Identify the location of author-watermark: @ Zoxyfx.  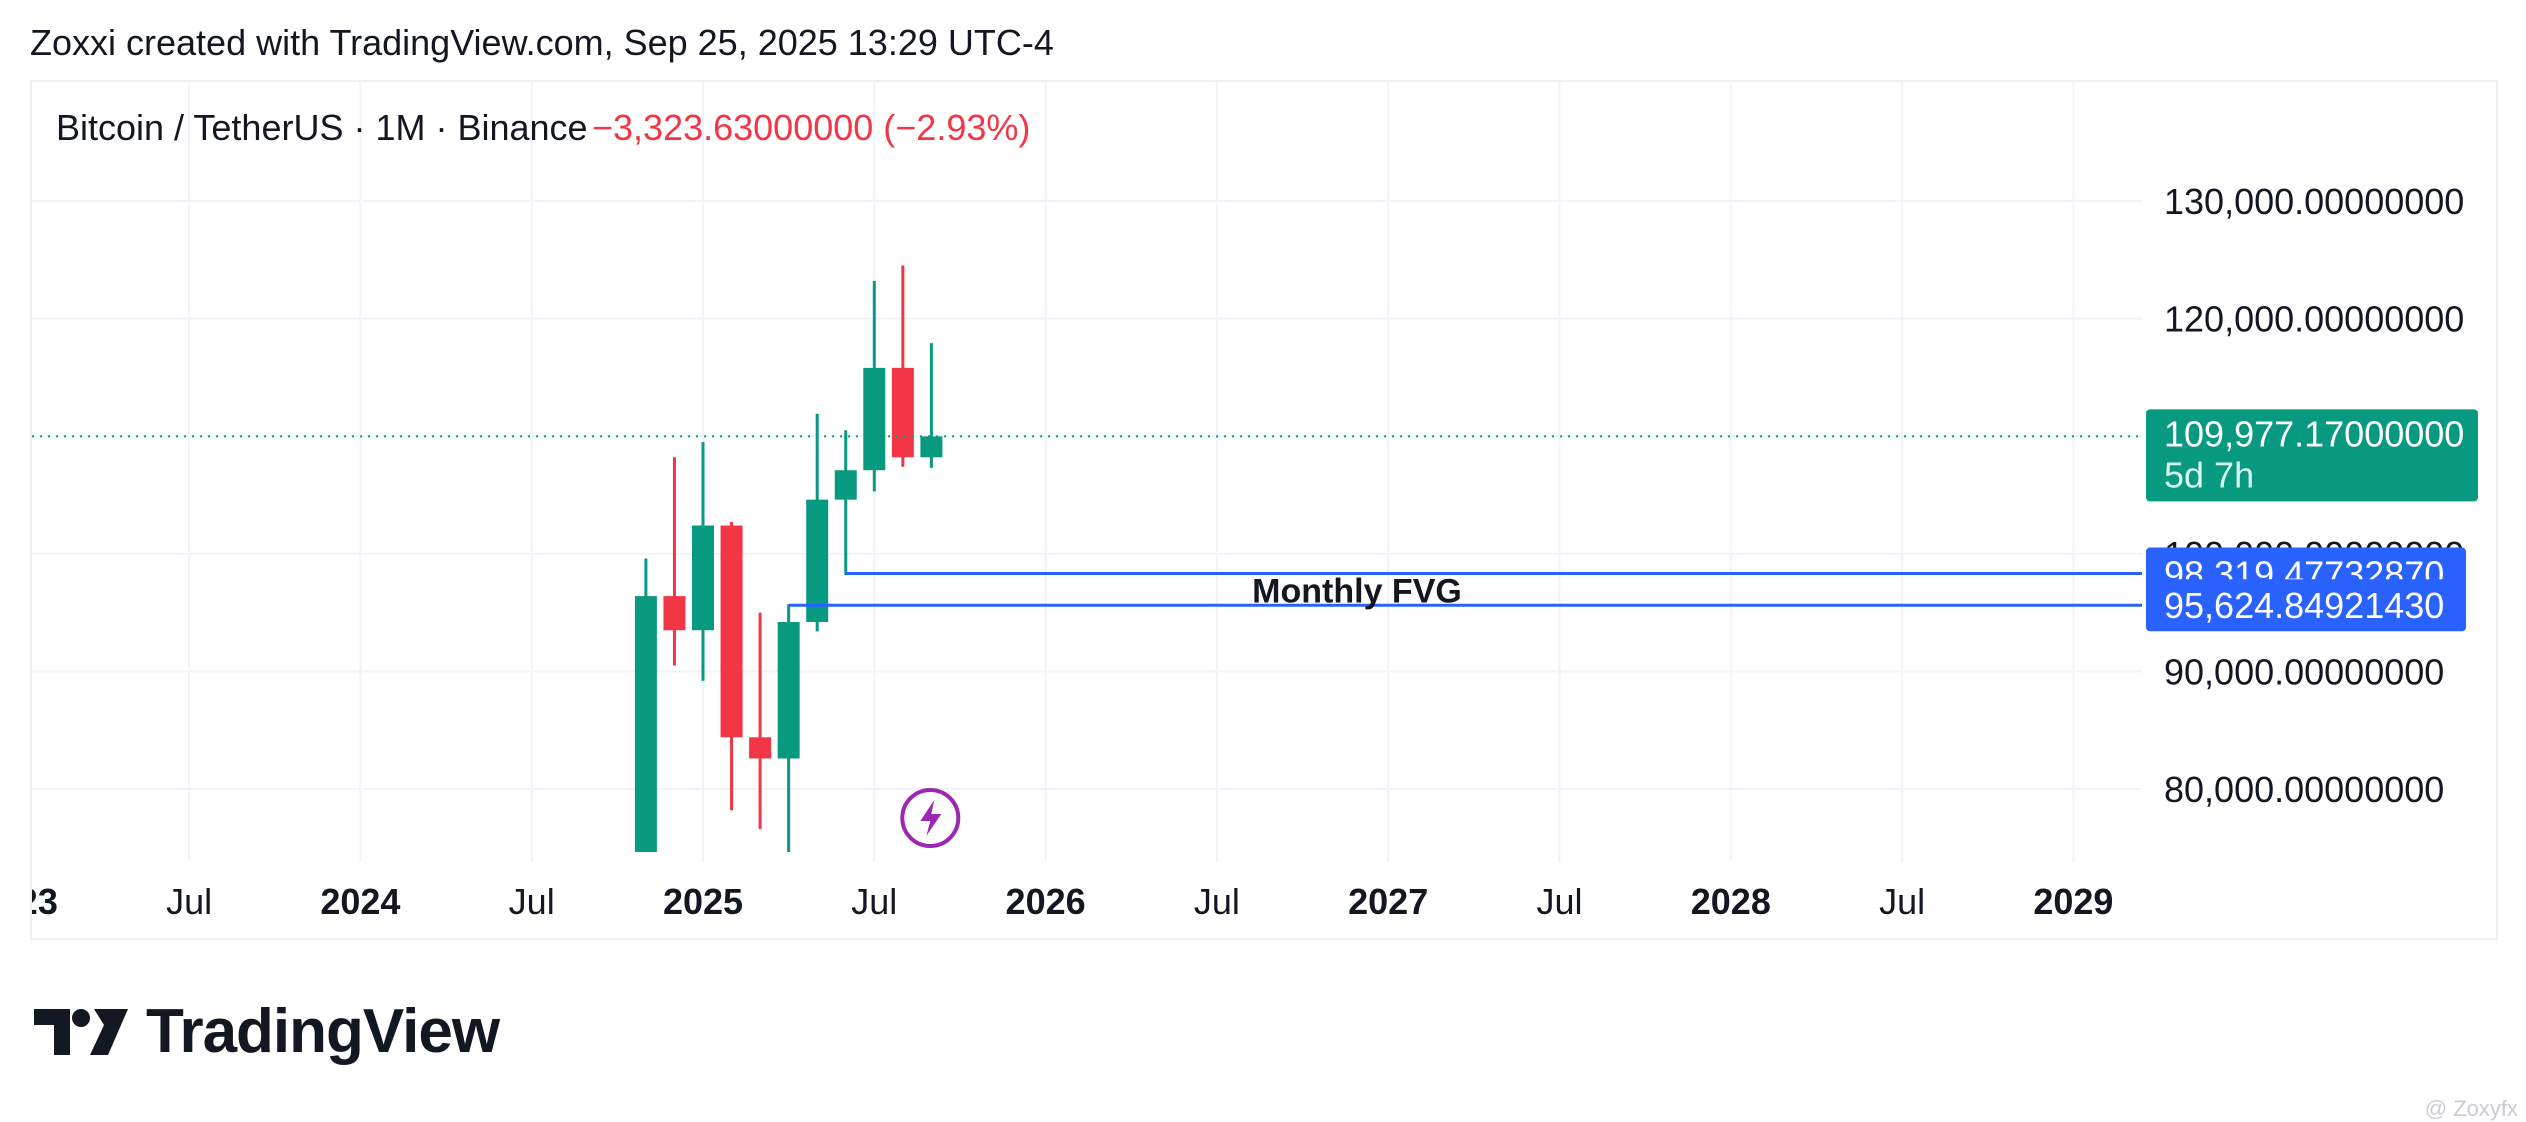
(2471, 1108).